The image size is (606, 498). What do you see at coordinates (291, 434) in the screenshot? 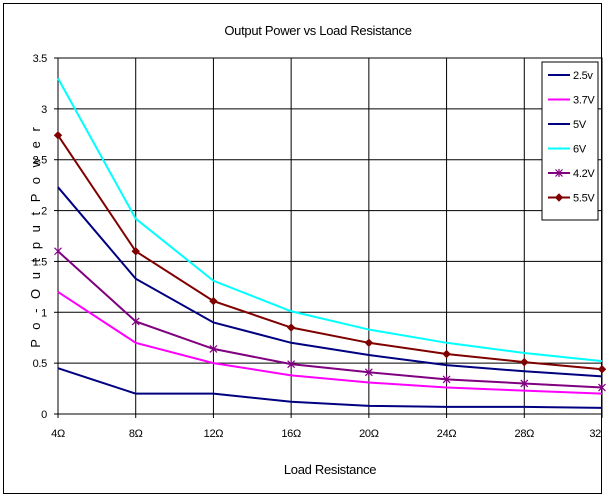
I see `x-tick-label: 16Ω` at bounding box center [291, 434].